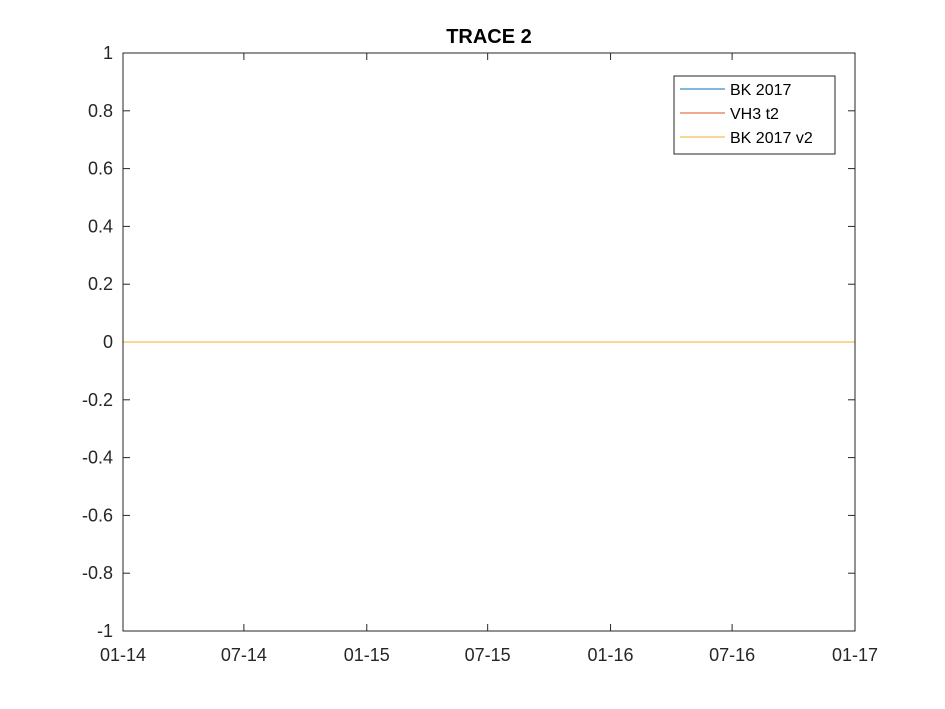  I want to click on legend: BK 2017 VH3 t2 BK 2017 v2, so click(754, 115).